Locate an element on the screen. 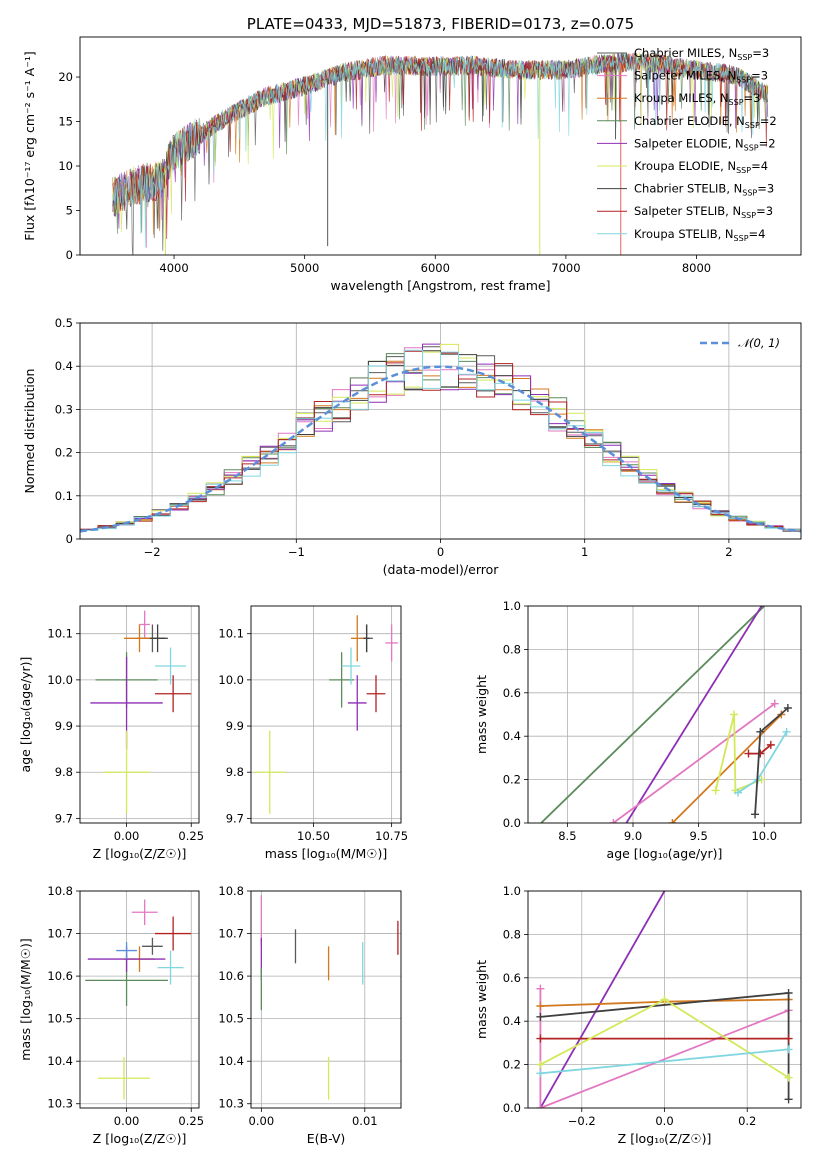  y-axis-label: mass weight is located at coordinates (481, 714).